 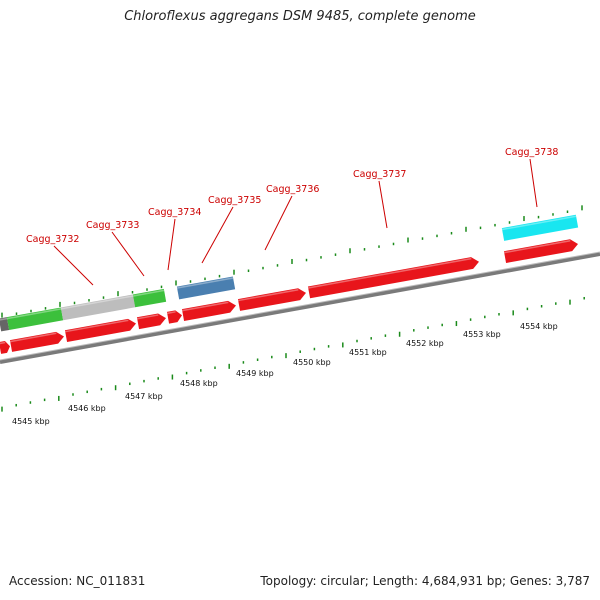 What do you see at coordinates (4, 319) in the screenshot?
I see `feature-upstream-shine` at bounding box center [4, 319].